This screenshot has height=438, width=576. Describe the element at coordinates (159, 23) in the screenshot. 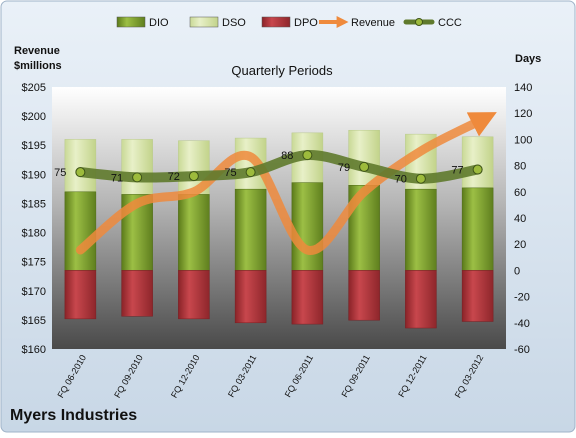

I see `legend-label: DIO` at that location.